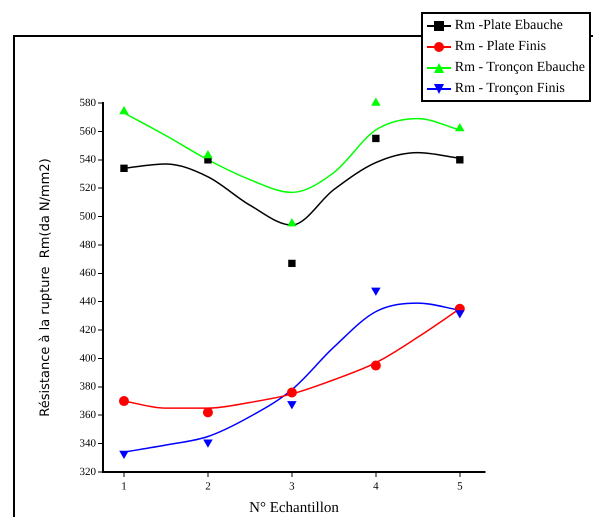 The width and height of the screenshot is (595, 521). What do you see at coordinates (88, 330) in the screenshot?
I see `y-tick-label: 420` at bounding box center [88, 330].